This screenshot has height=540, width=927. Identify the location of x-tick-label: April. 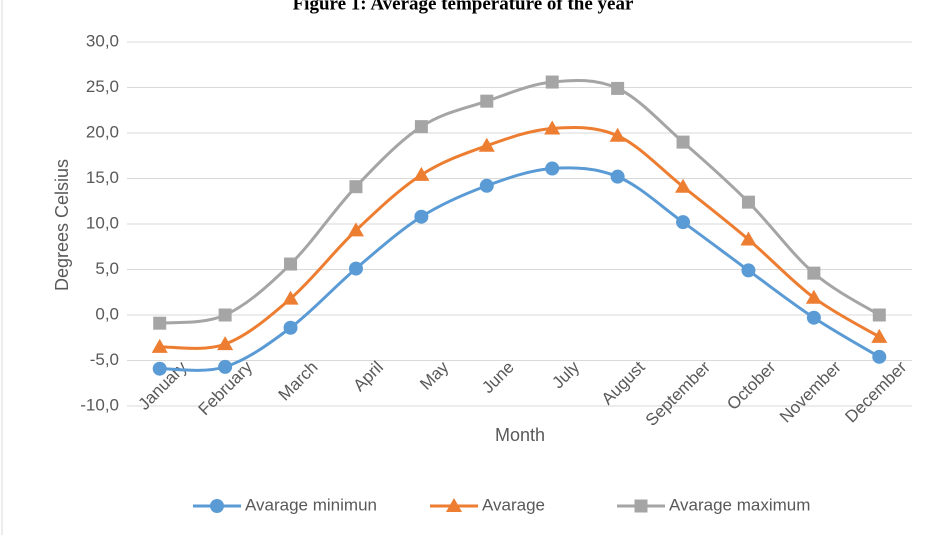
(367, 376).